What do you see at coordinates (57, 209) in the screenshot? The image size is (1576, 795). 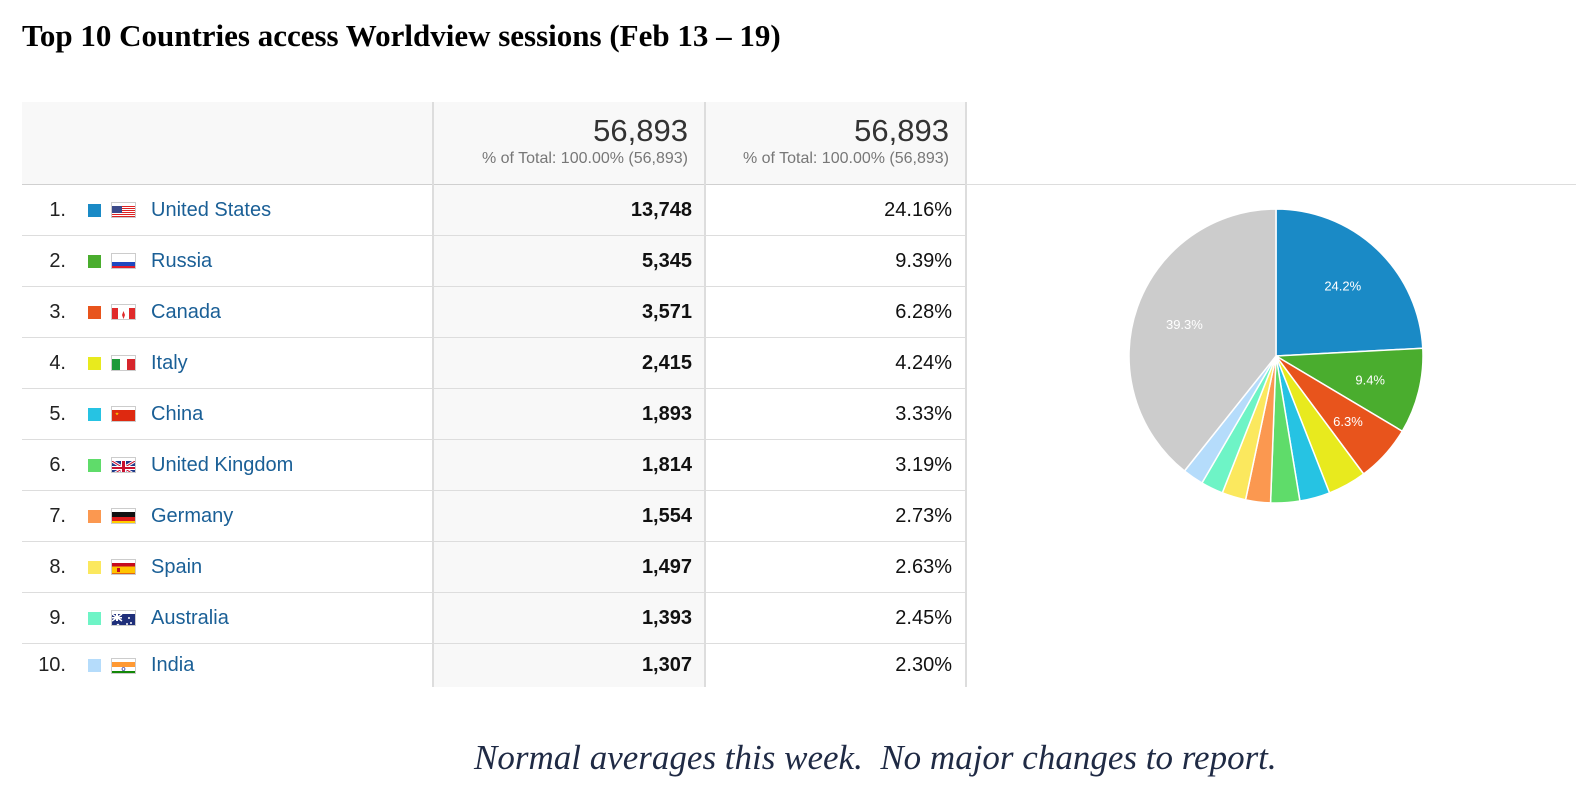 I see `row-rank: 1.` at bounding box center [57, 209].